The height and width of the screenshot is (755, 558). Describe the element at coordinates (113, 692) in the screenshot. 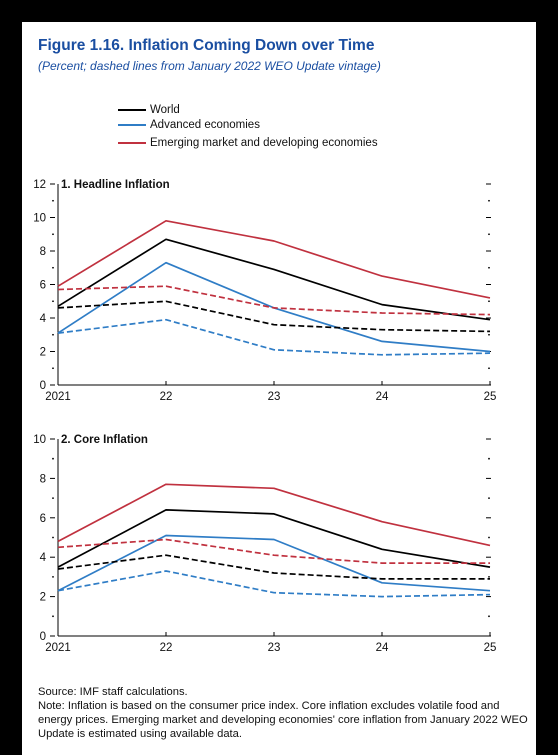

I see `source-text: Source: IMF staff calculations.` at that location.